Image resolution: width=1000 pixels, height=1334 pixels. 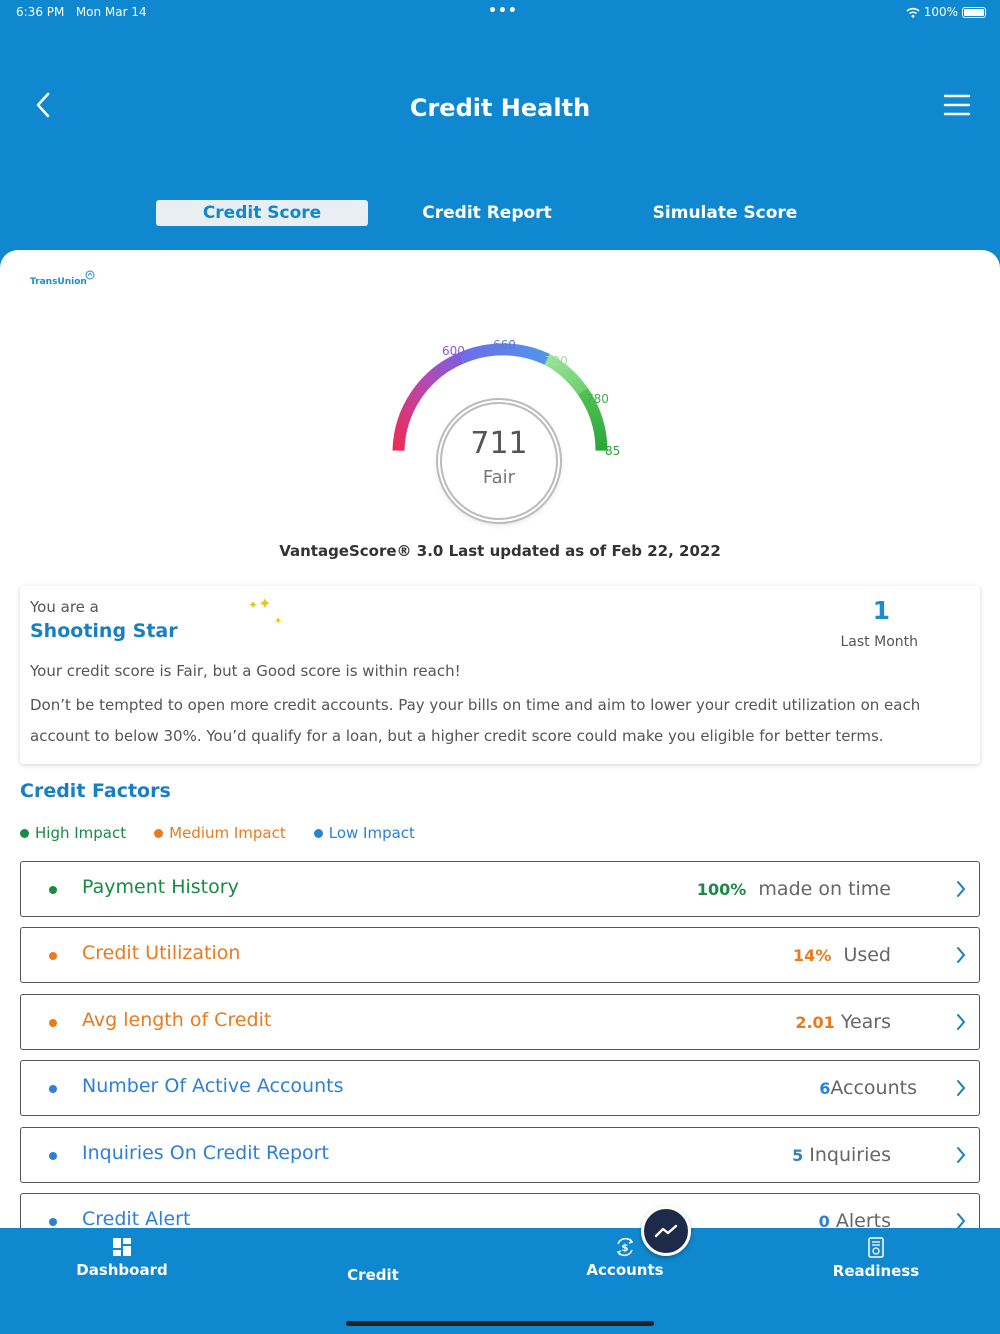 What do you see at coordinates (503, 11) in the screenshot?
I see `multitasking-dots-icon: •••` at bounding box center [503, 11].